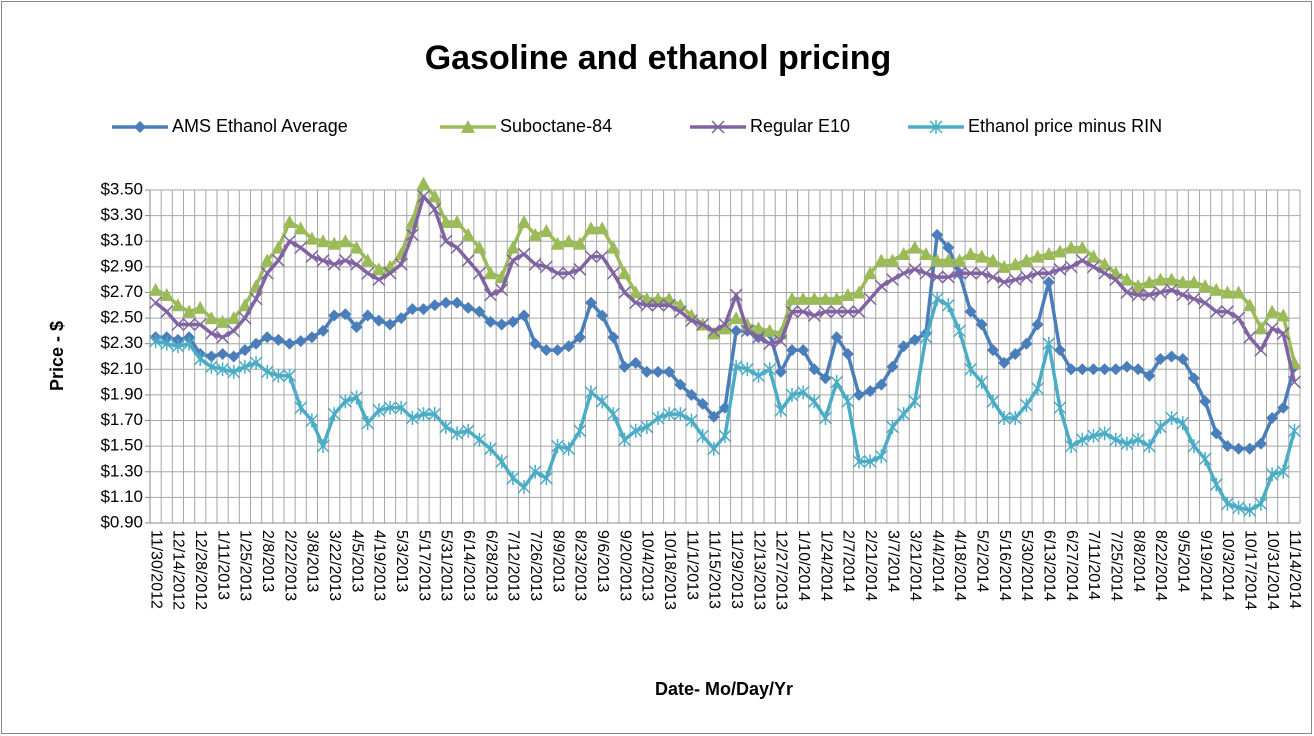 The height and width of the screenshot is (736, 1314). I want to click on x-tick-label: 2/8/2013, so click(267, 561).